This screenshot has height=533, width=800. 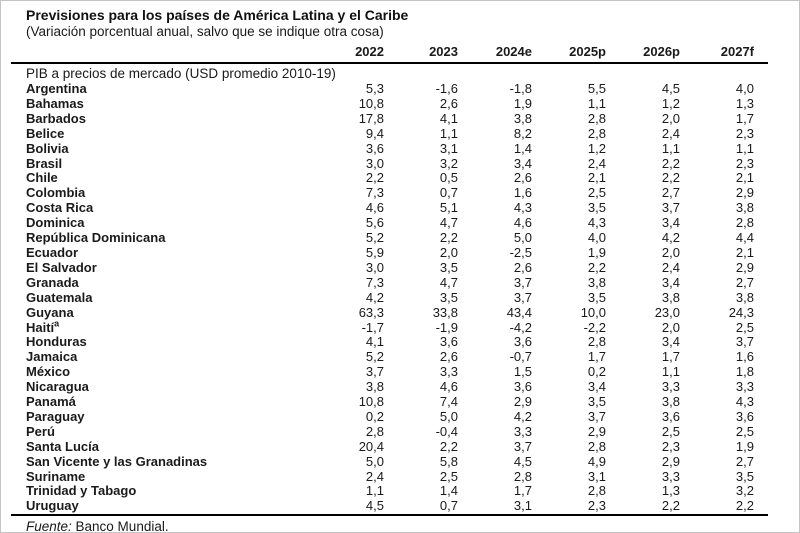 I want to click on table-row: Chile 2,2 0,5 2,6 2,1 2,2 2,1, so click(x=389, y=178).